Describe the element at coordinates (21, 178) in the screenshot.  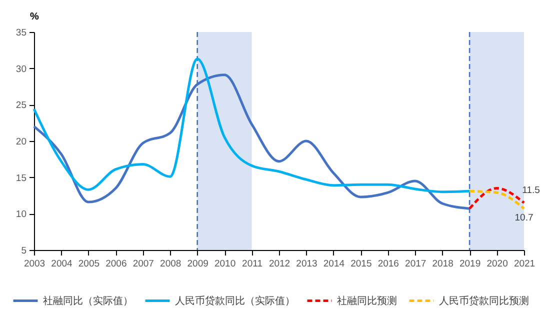
I see `y-tick-label: 15` at that location.